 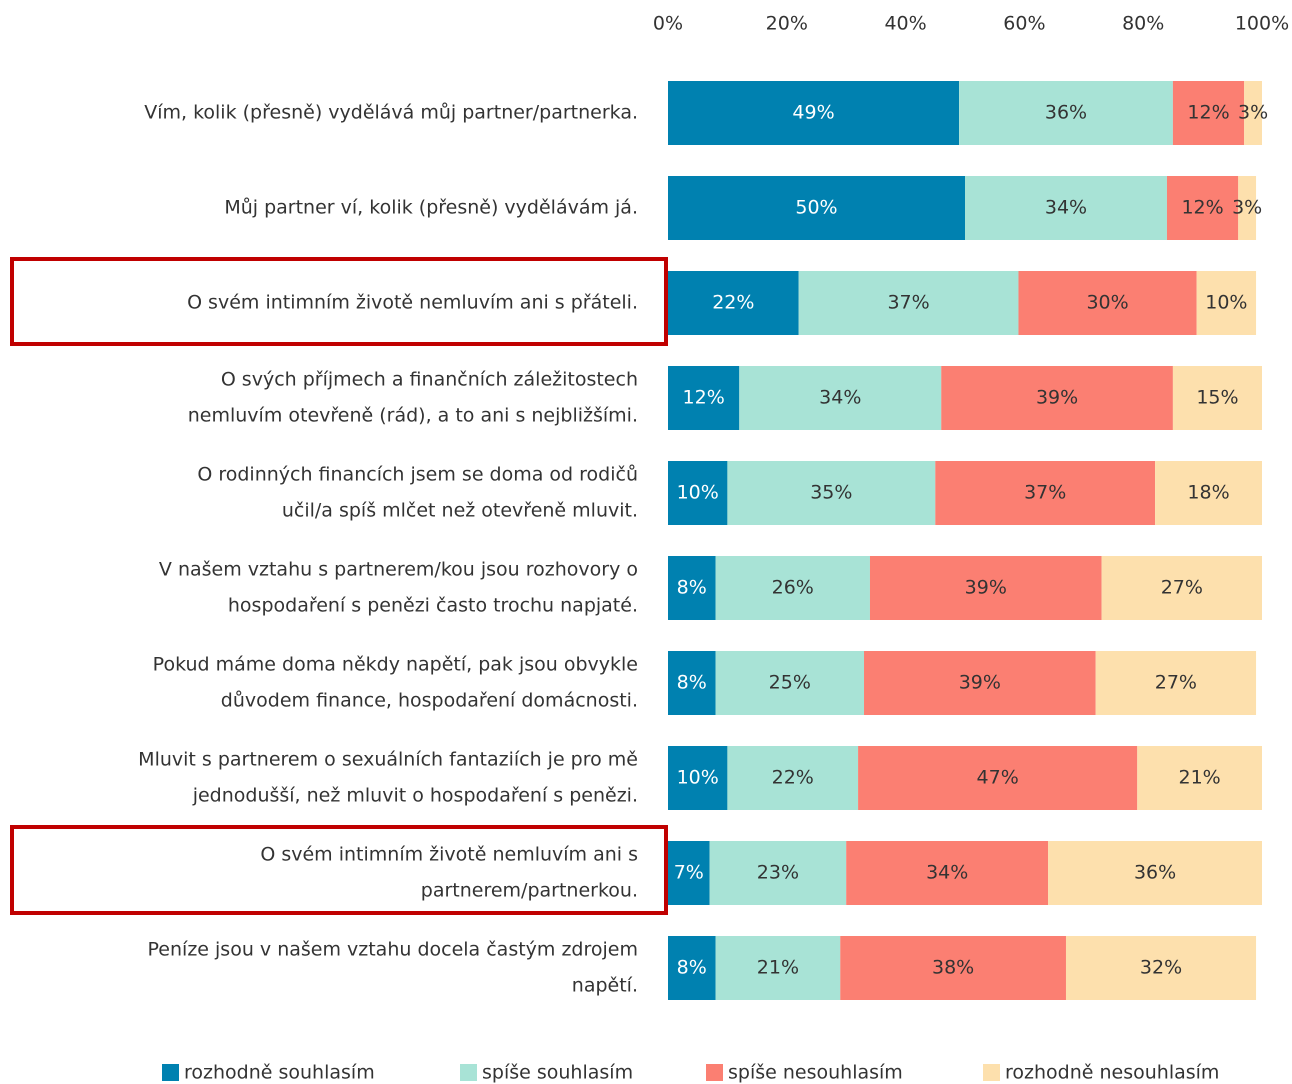 What do you see at coordinates (1112, 1073) in the screenshot?
I see `legend-label: rozhodně nesouhlasím` at bounding box center [1112, 1073].